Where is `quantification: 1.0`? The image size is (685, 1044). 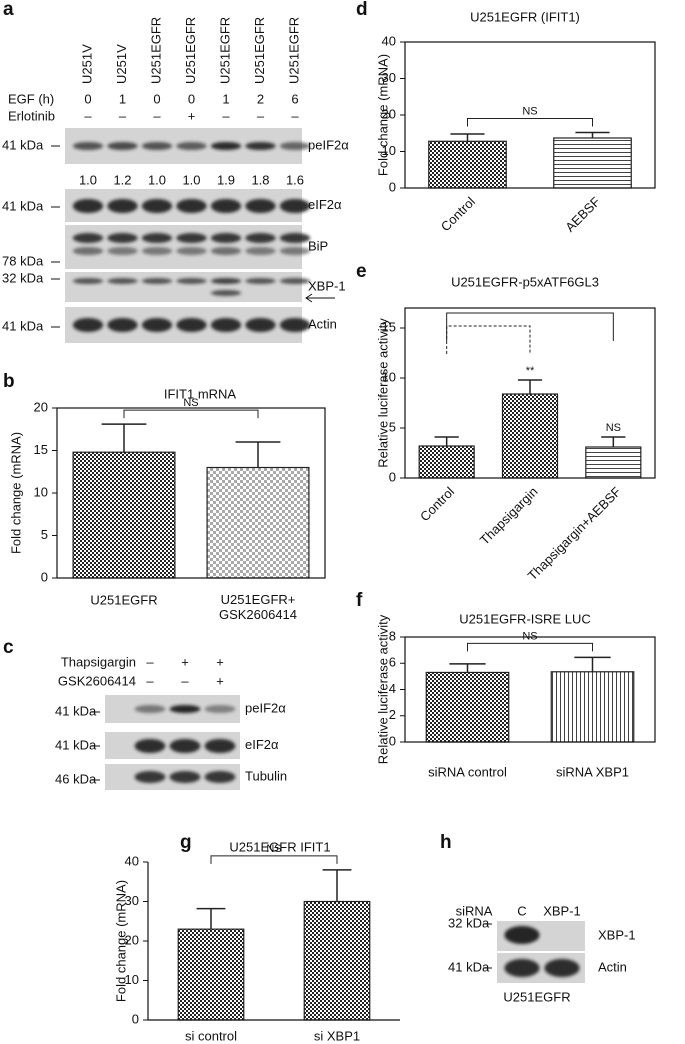
quantification: 1.0 is located at coordinates (88, 179).